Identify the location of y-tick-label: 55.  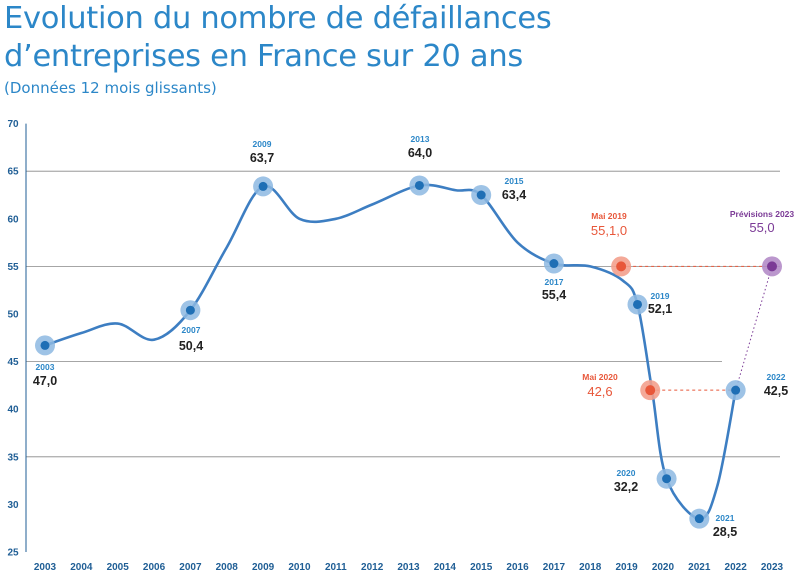
(13, 267).